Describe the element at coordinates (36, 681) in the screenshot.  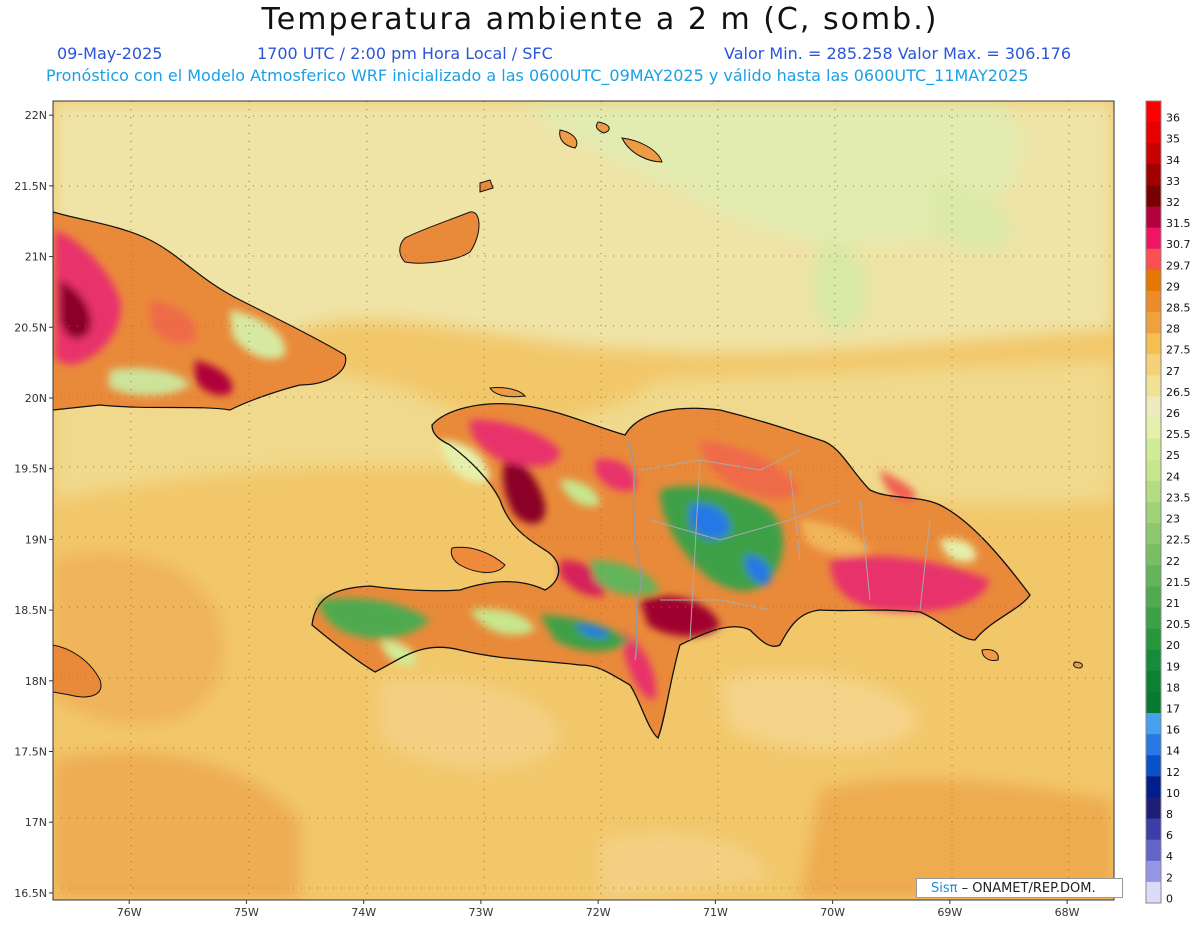
I see `y-tick-label: 18N` at that location.